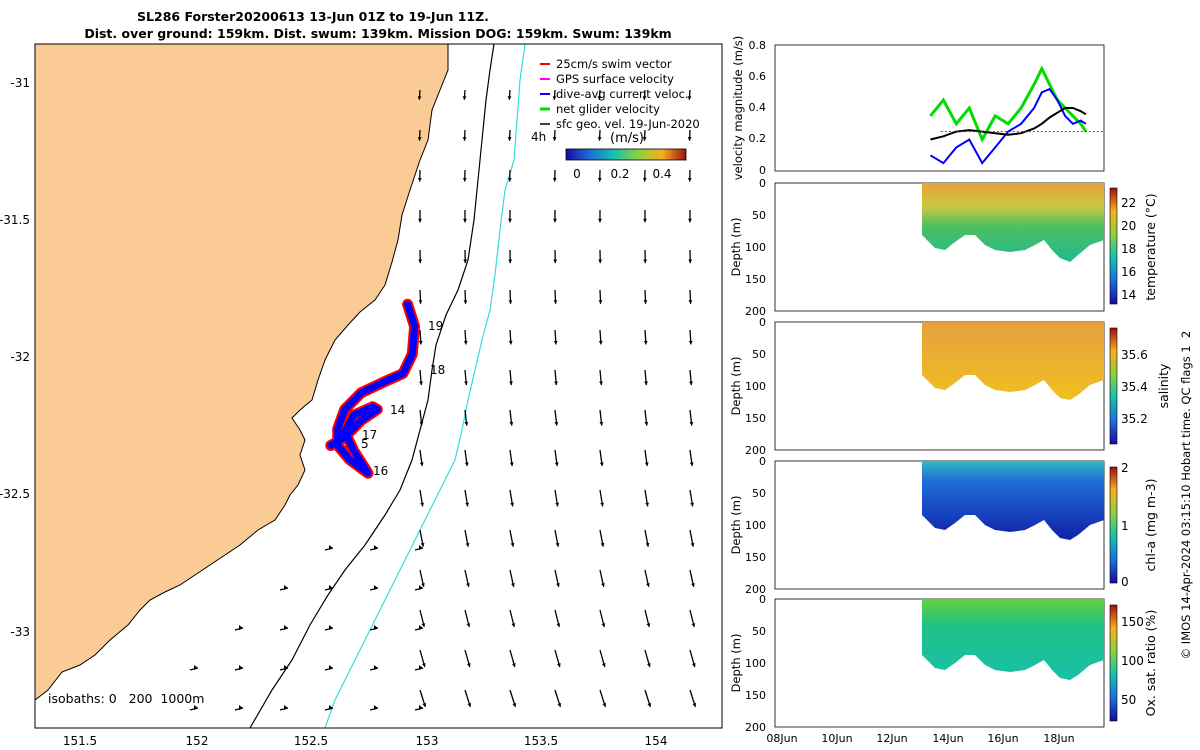  I want to click on oxygen-colorbar, so click(1113, 663).